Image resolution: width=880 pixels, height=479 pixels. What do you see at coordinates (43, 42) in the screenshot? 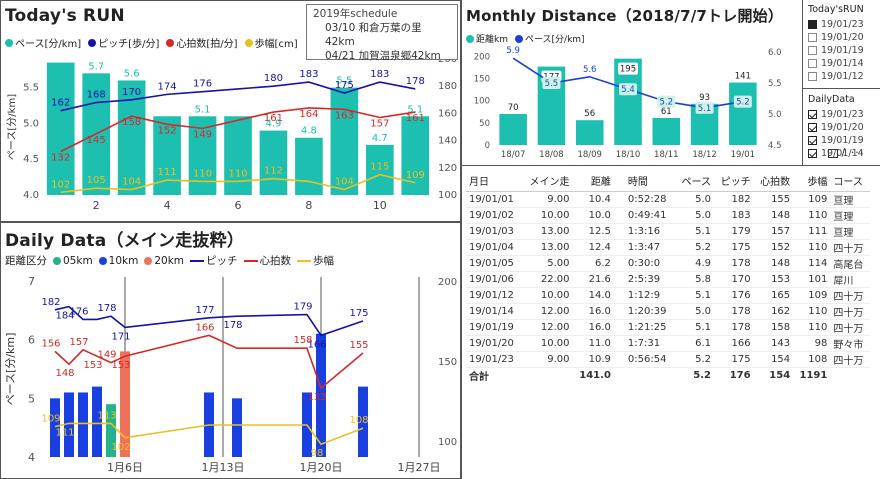
I see `legend-item-pace: ペース[分/km]` at bounding box center [43, 42].